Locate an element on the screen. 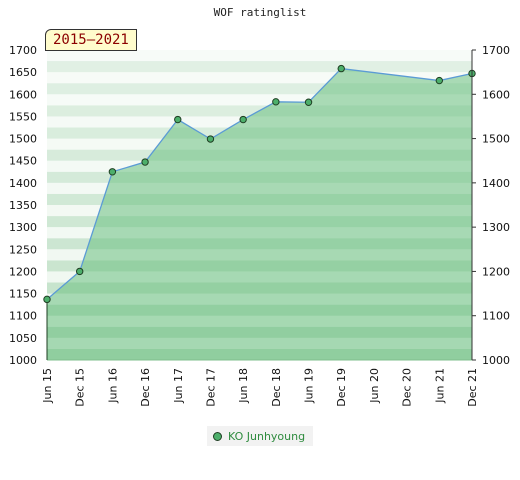 The image size is (520, 480). y-tick-label-right: 1100 is located at coordinates (496, 316).